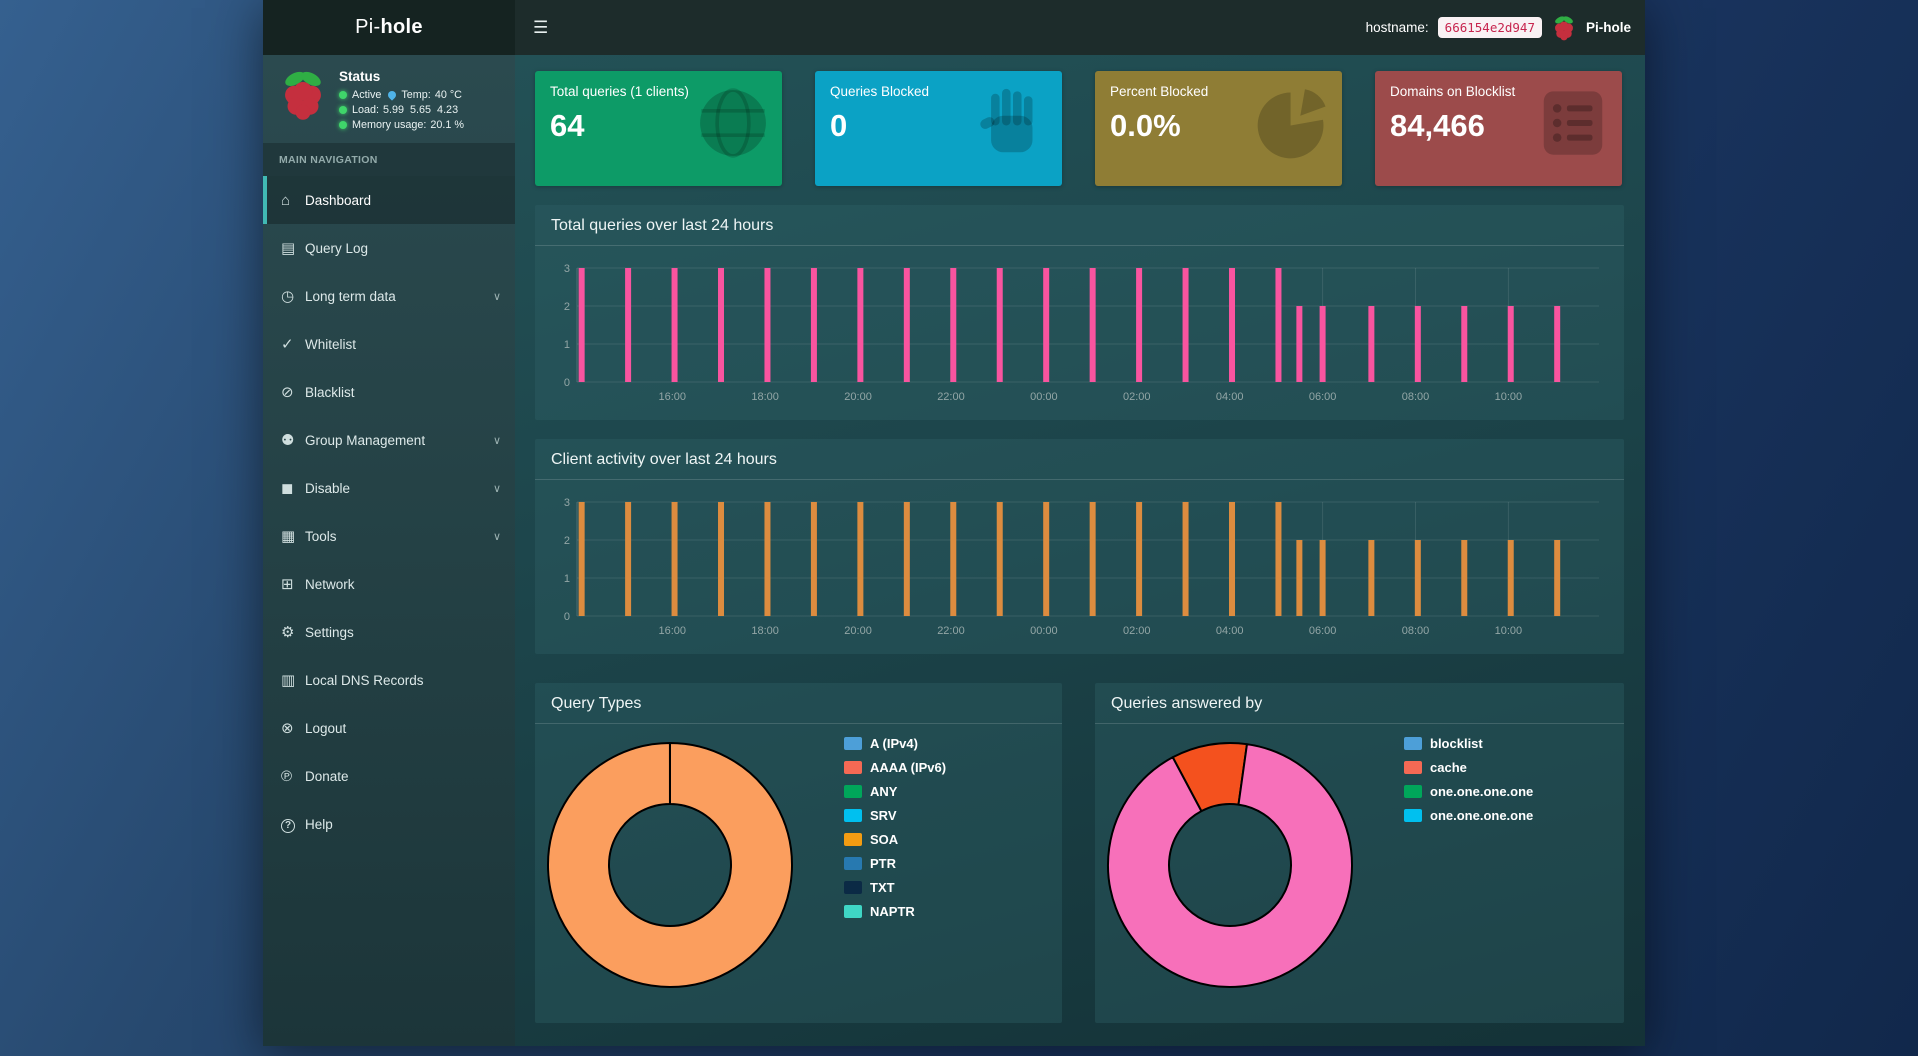 This screenshot has width=1918, height=1056. Describe the element at coordinates (541, 27) in the screenshot. I see `sidebar-toggle-icon: ☰` at that location.